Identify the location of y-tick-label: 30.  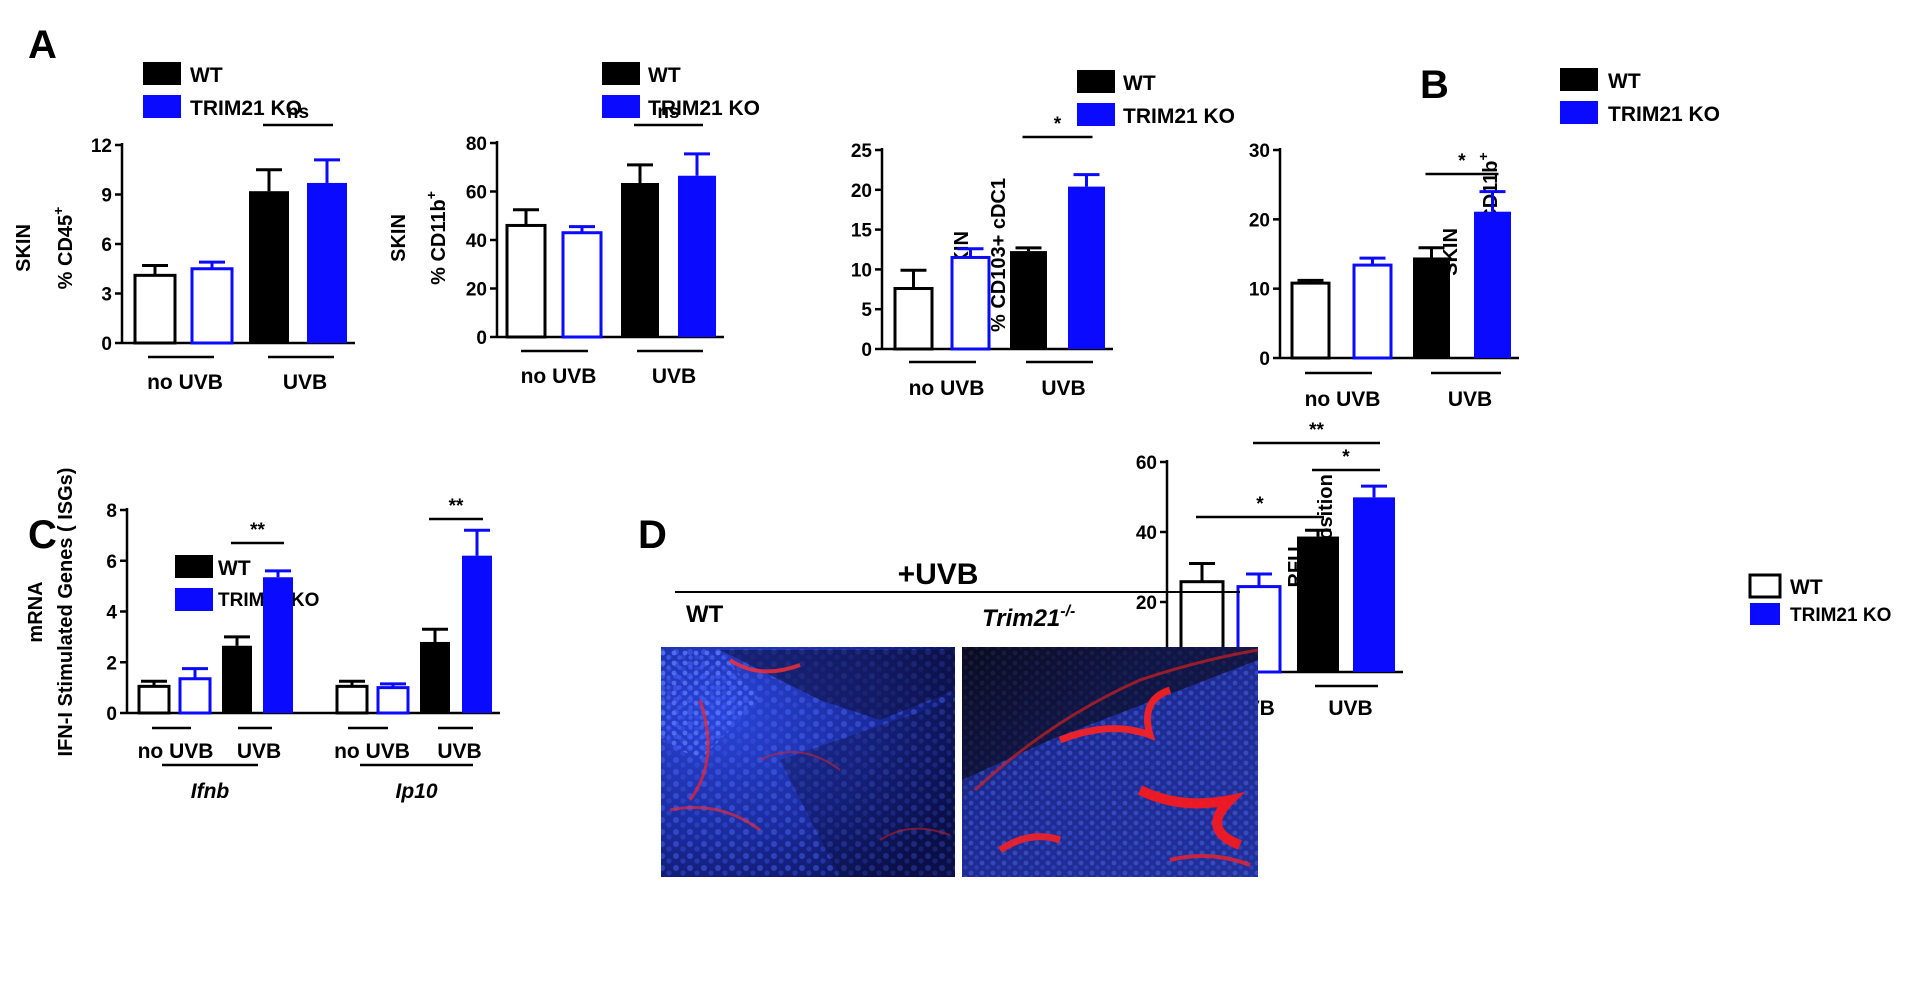
(1259, 151).